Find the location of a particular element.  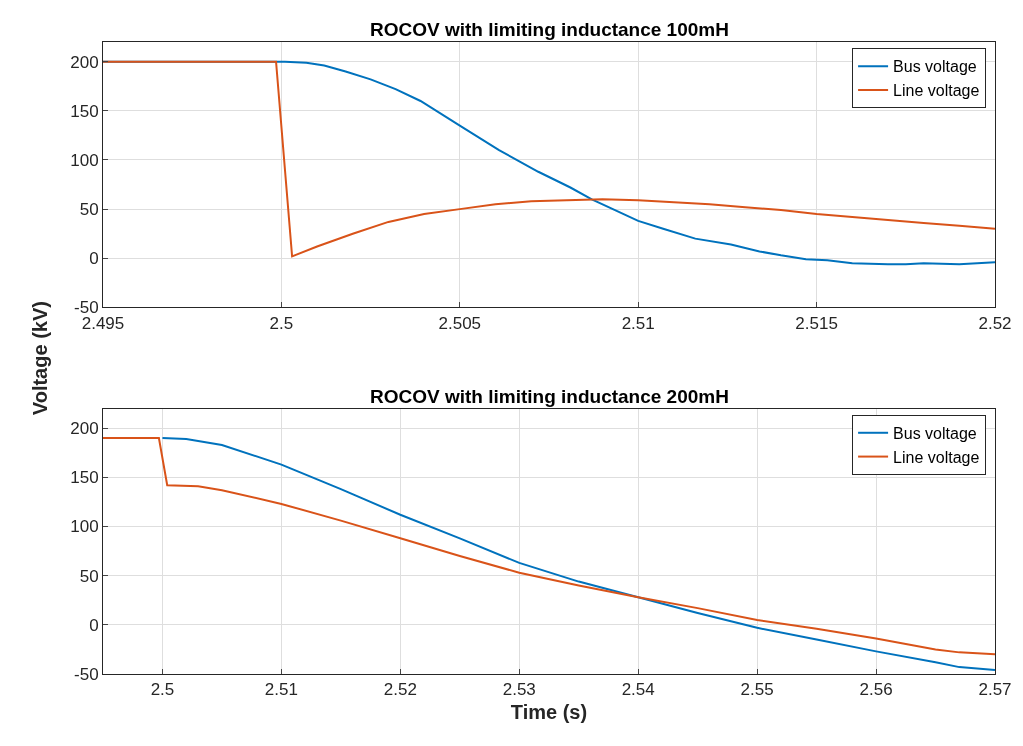

x-tick-label: 2.505 is located at coordinates (460, 323).